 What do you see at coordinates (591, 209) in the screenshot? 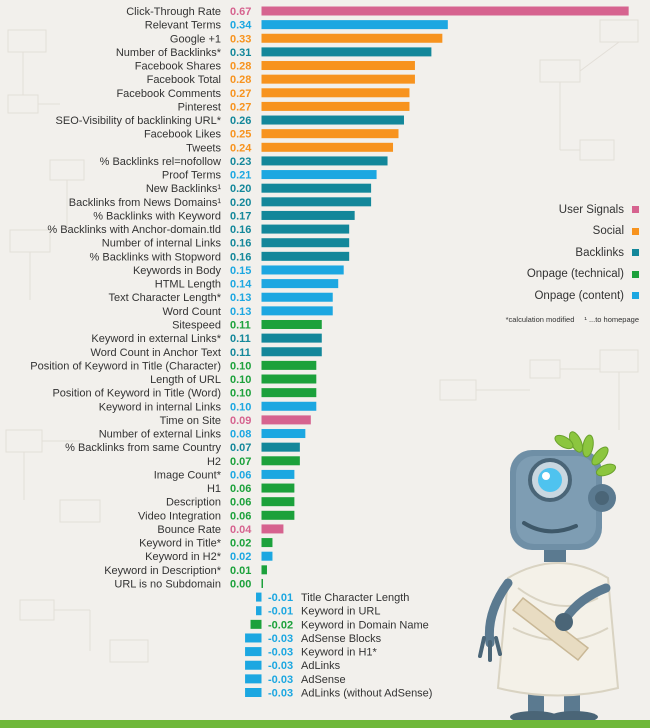
I see `legend-label-signals: User Signals` at bounding box center [591, 209].